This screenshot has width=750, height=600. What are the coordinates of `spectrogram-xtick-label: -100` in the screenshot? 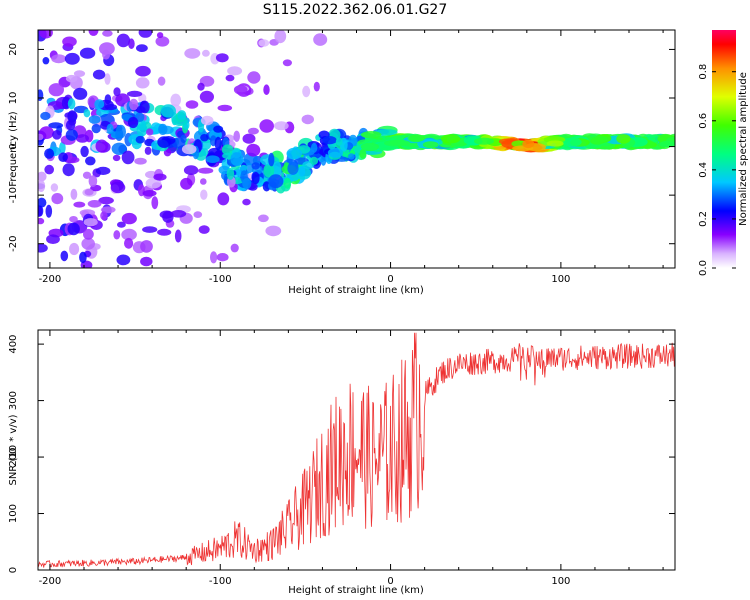 It's located at (220, 279).